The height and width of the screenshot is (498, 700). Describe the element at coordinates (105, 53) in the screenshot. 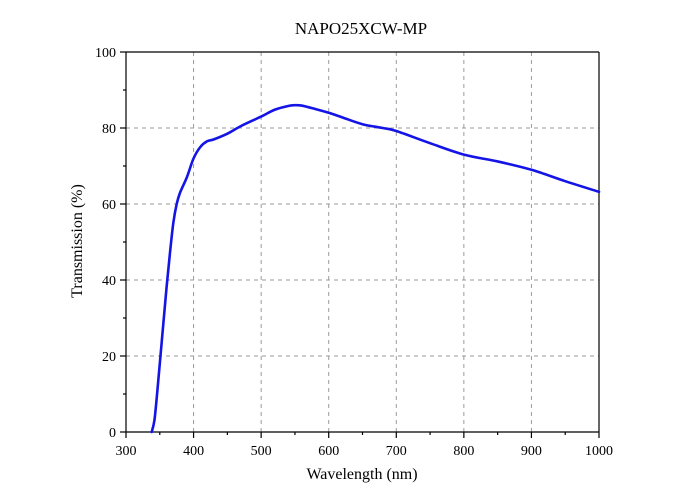

I see `y-tick-label: 100` at that location.